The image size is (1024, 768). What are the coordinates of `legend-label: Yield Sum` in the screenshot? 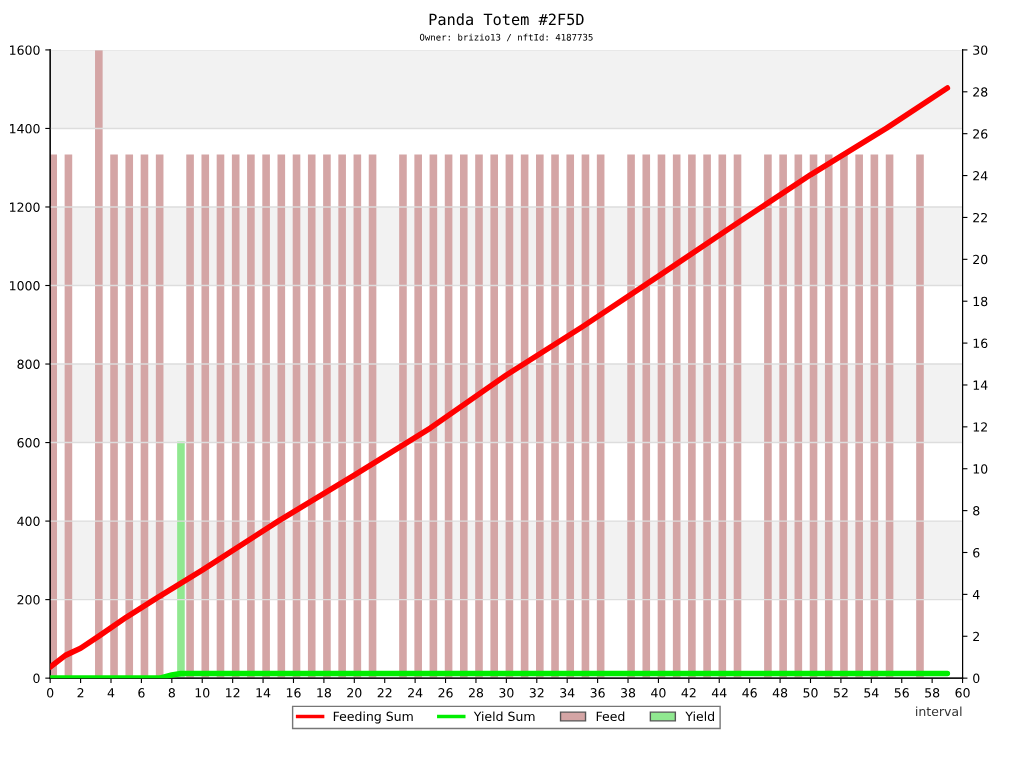 It's located at (504, 716).